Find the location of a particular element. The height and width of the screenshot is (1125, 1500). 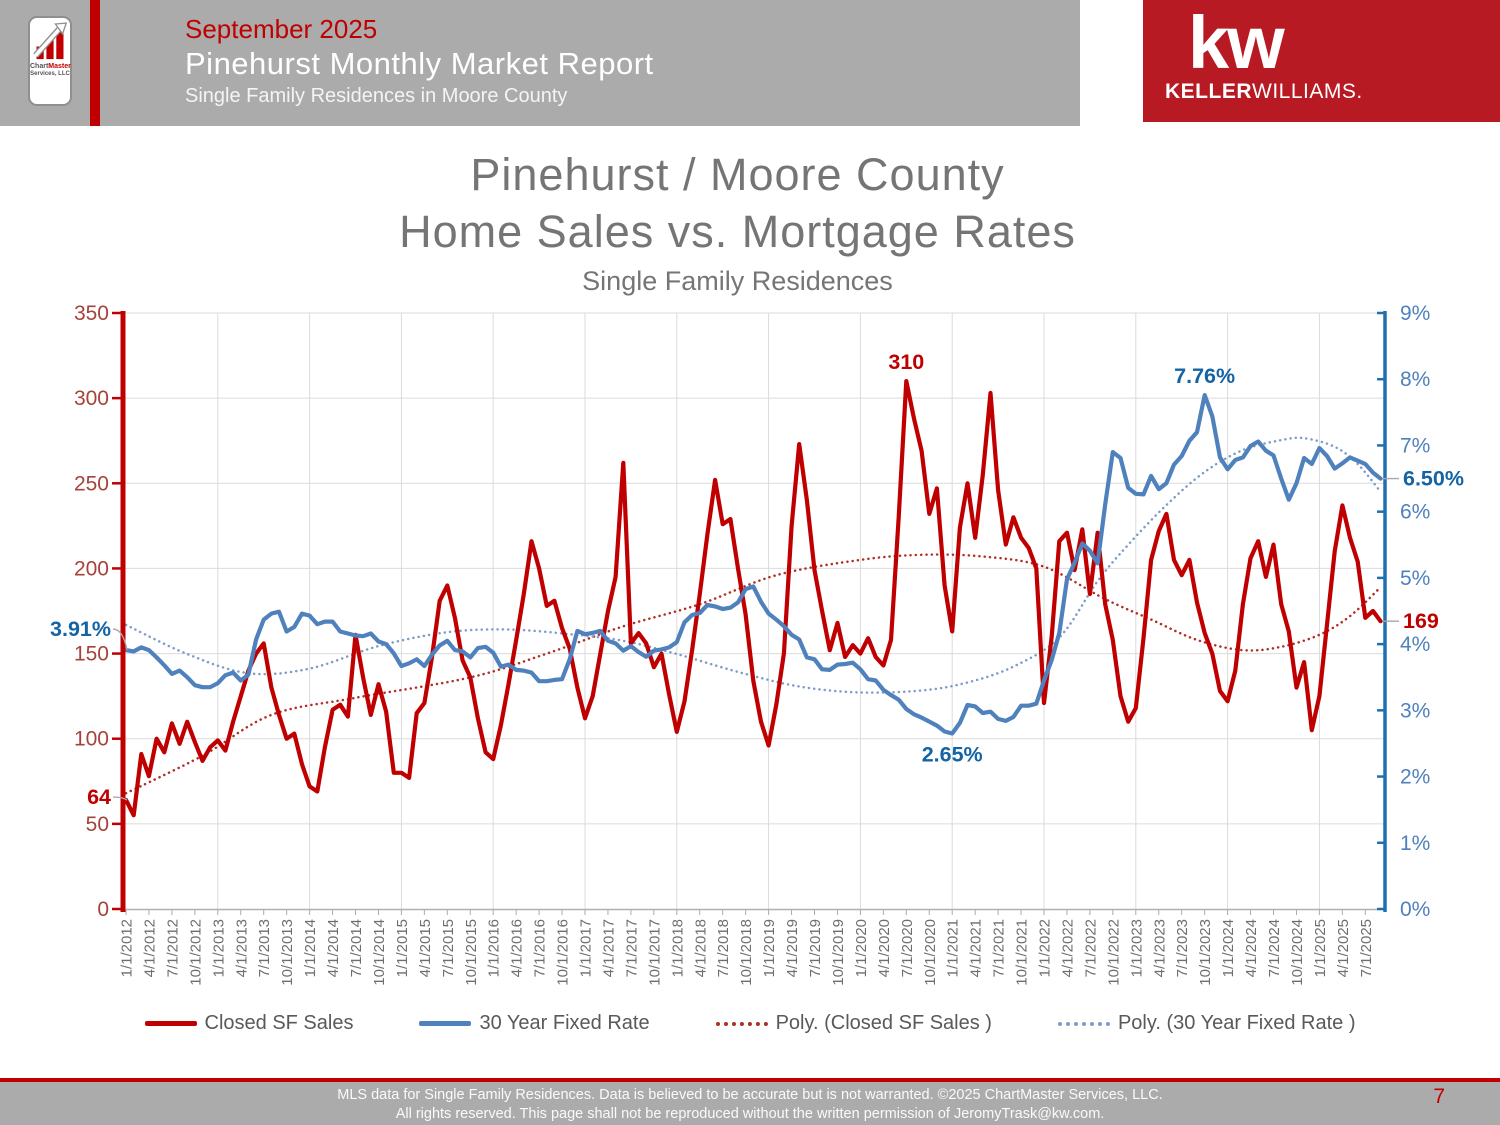

svg-text: 1/1/2024 is located at coordinates (1228, 948).